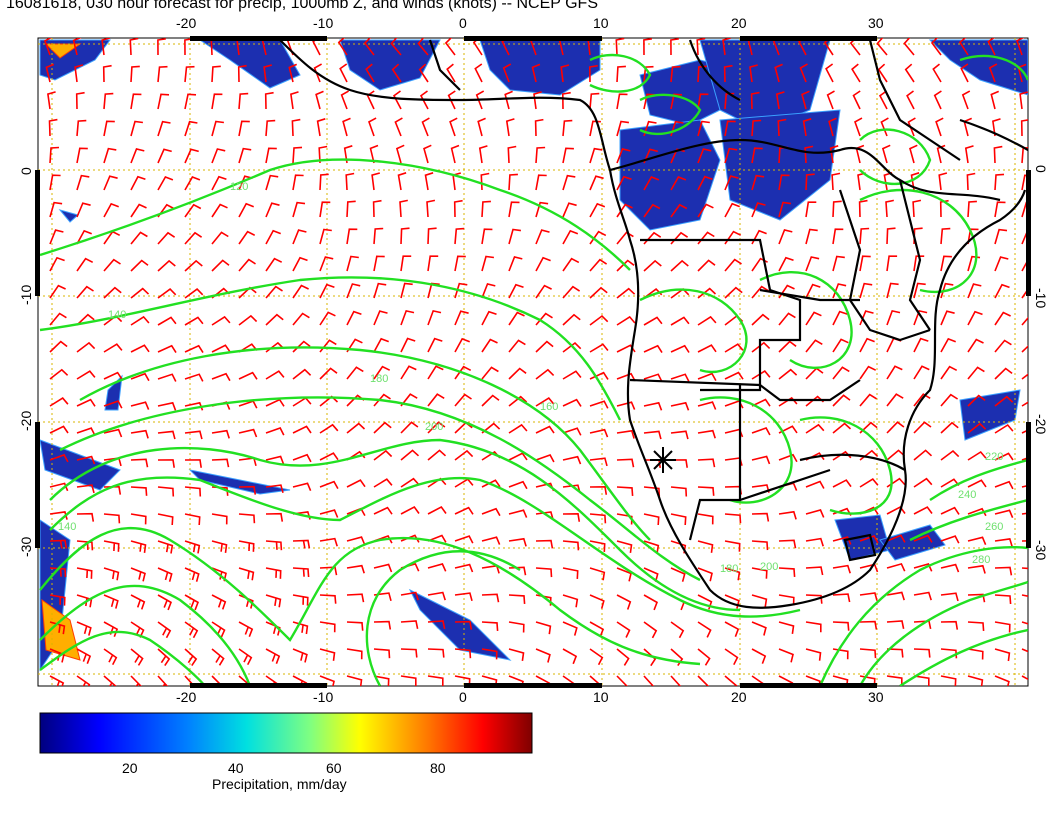 This screenshot has height=816, width=1056. I want to click on lon-tick-bottom: 30, so click(876, 697).